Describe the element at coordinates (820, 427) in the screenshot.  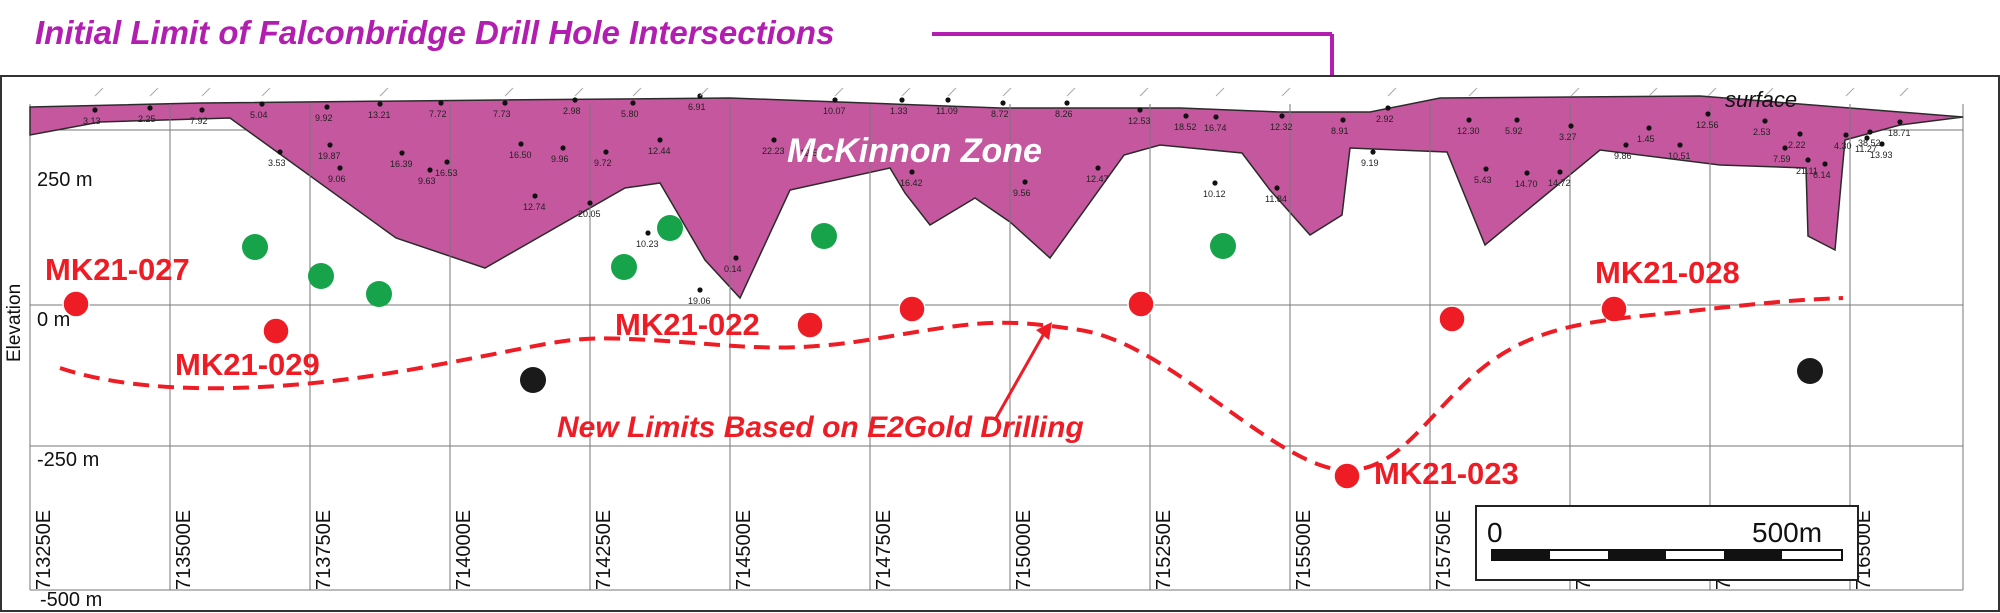
I see `new-limits-label: New Limits Based on E2Gold Drilling` at that location.